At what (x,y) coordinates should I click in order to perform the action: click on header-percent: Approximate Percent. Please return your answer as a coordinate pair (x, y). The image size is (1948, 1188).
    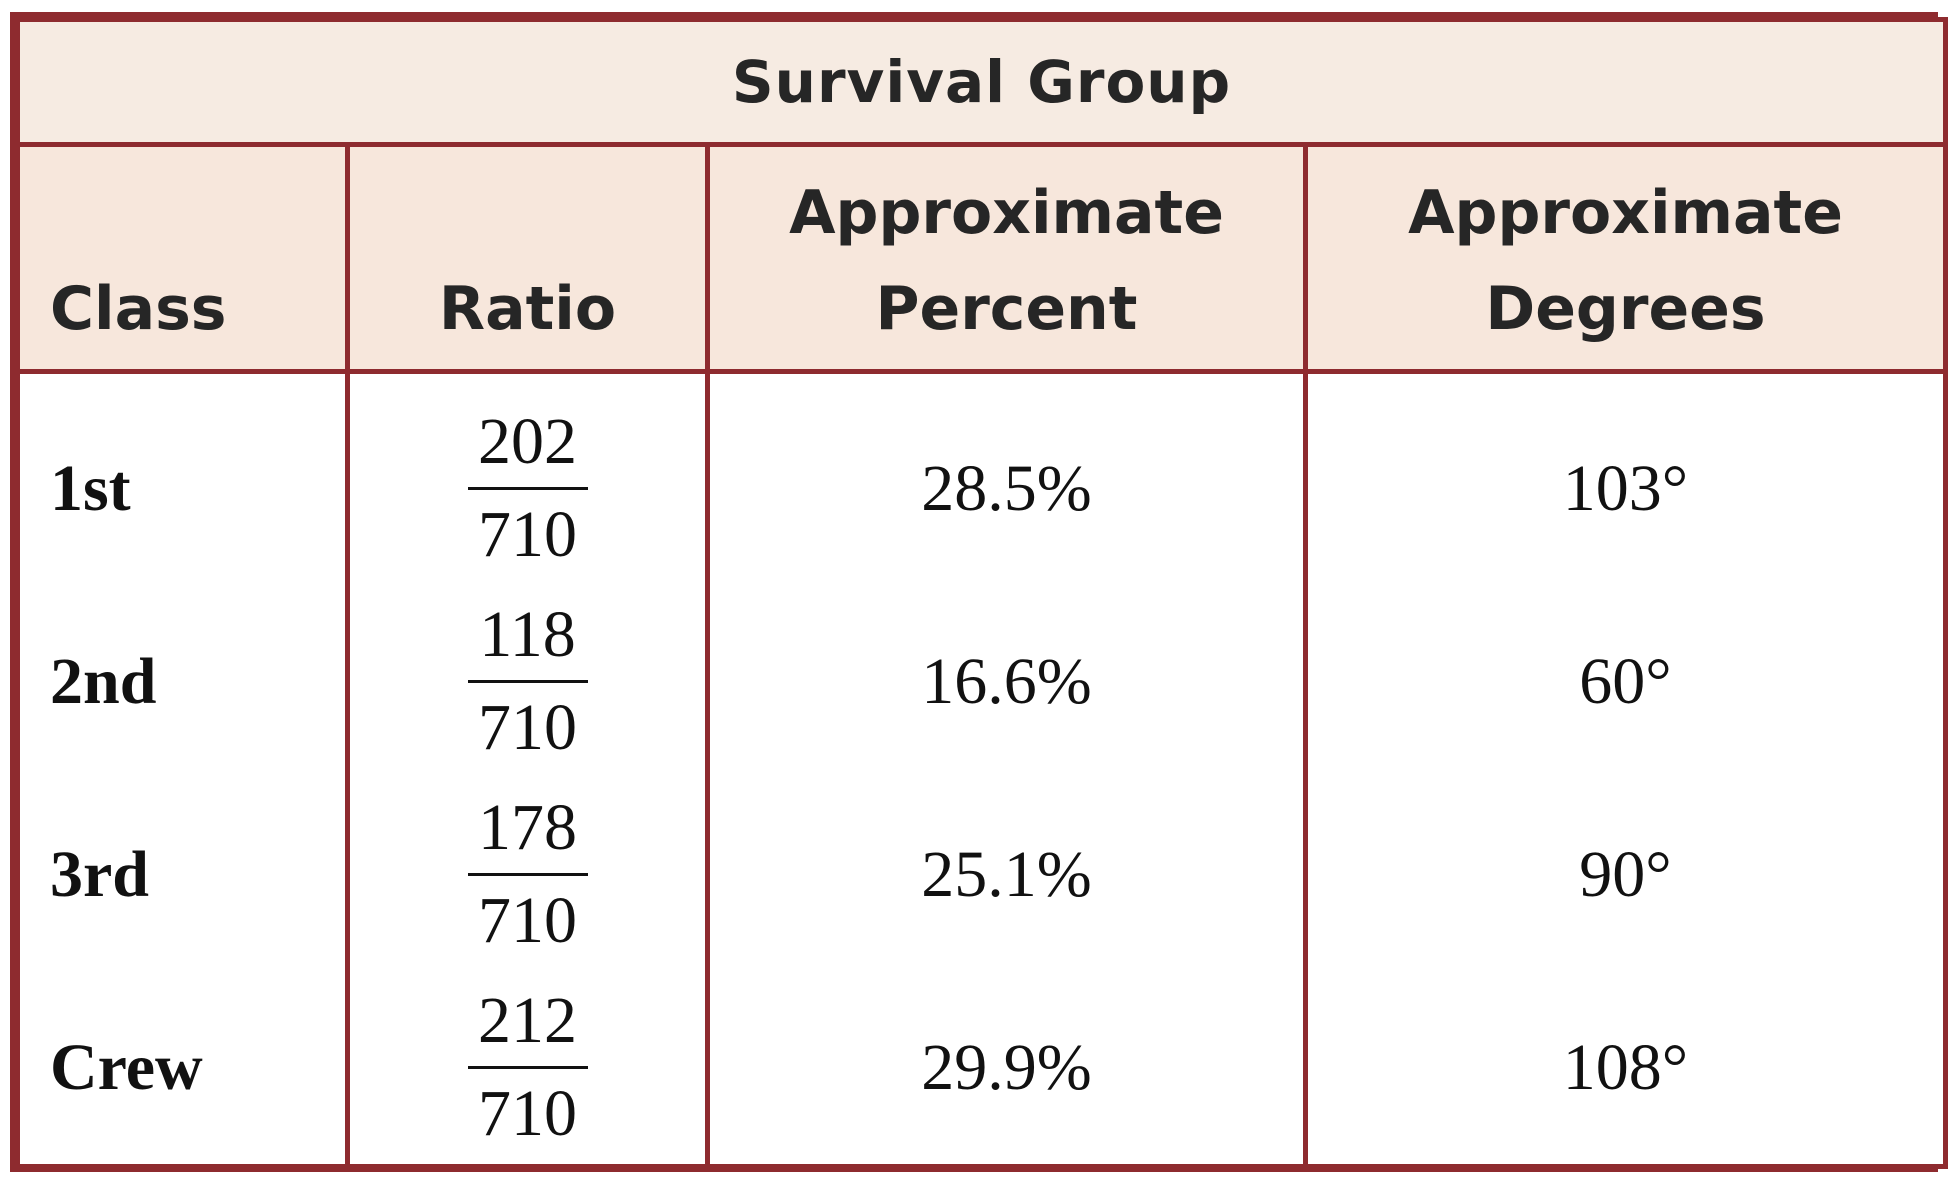
    Looking at the image, I should click on (1006, 258).